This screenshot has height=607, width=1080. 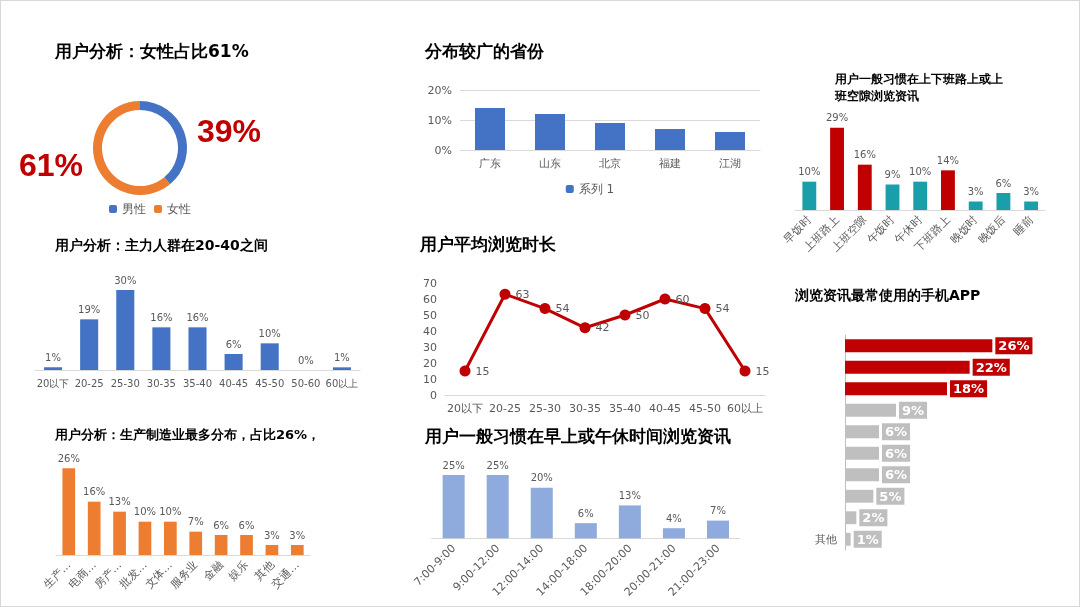 What do you see at coordinates (430, 315) in the screenshot?
I see `y-tick-label: 50` at bounding box center [430, 315].